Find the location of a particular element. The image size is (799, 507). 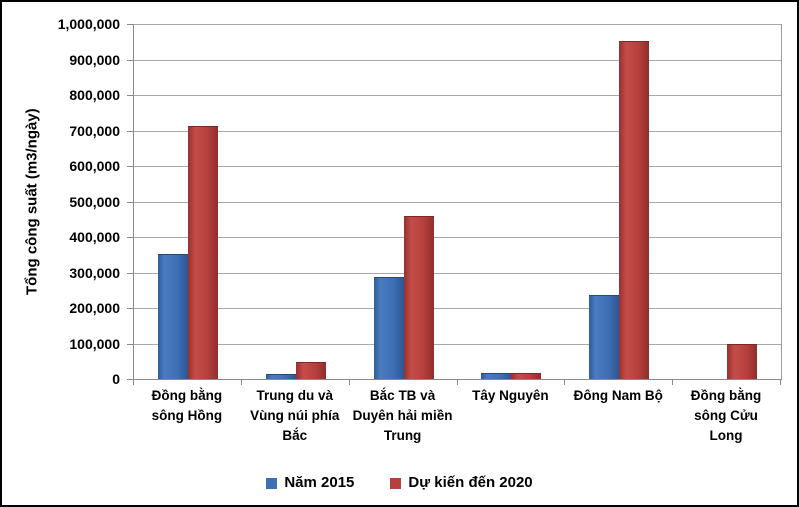

legend-item-2015: Năm 2015 is located at coordinates (310, 482).